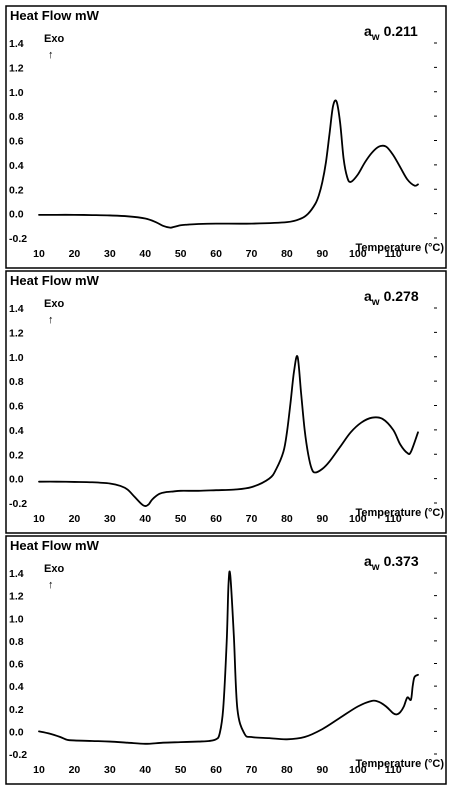 The height and width of the screenshot is (785, 449). What do you see at coordinates (401, 31) in the screenshot?
I see `water-activity-value: 0.211` at bounding box center [401, 31].